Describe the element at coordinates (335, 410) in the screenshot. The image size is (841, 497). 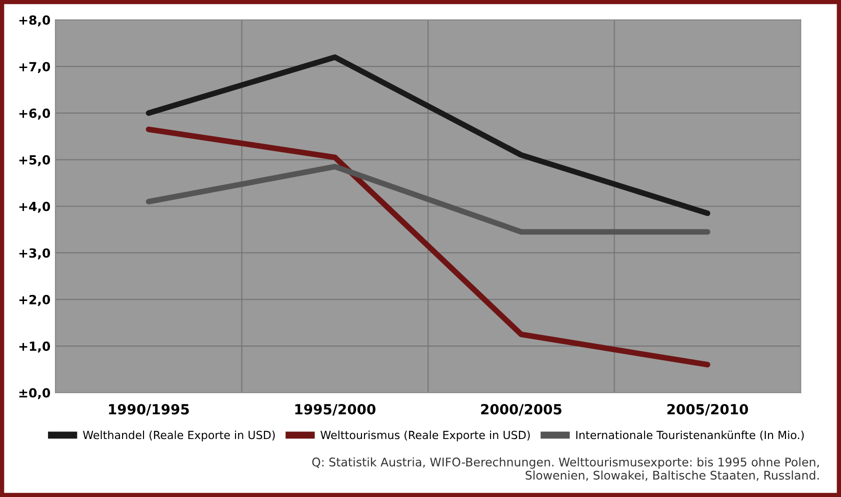
I see `x-tick-label: 1995/2000` at that location.